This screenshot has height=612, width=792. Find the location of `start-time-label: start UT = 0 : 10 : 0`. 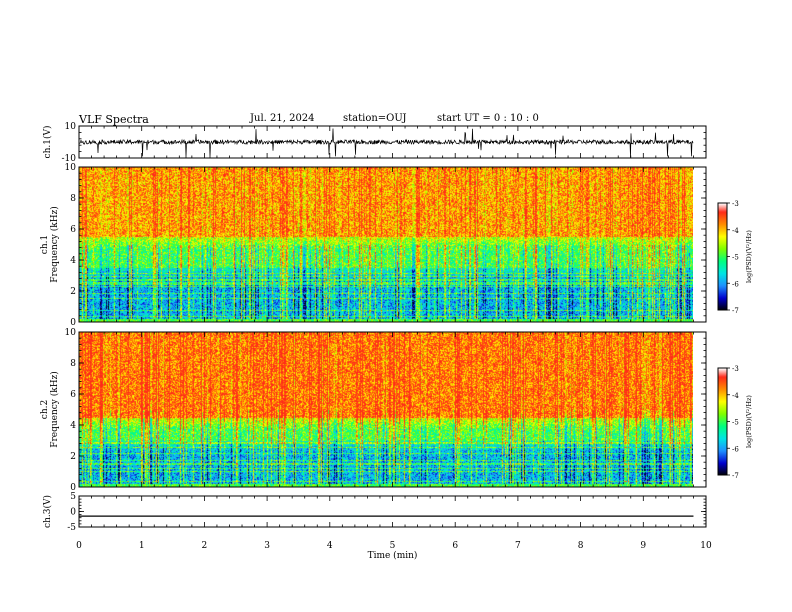

start-time-label: start UT = 0 : 10 : 0 is located at coordinates (488, 118).